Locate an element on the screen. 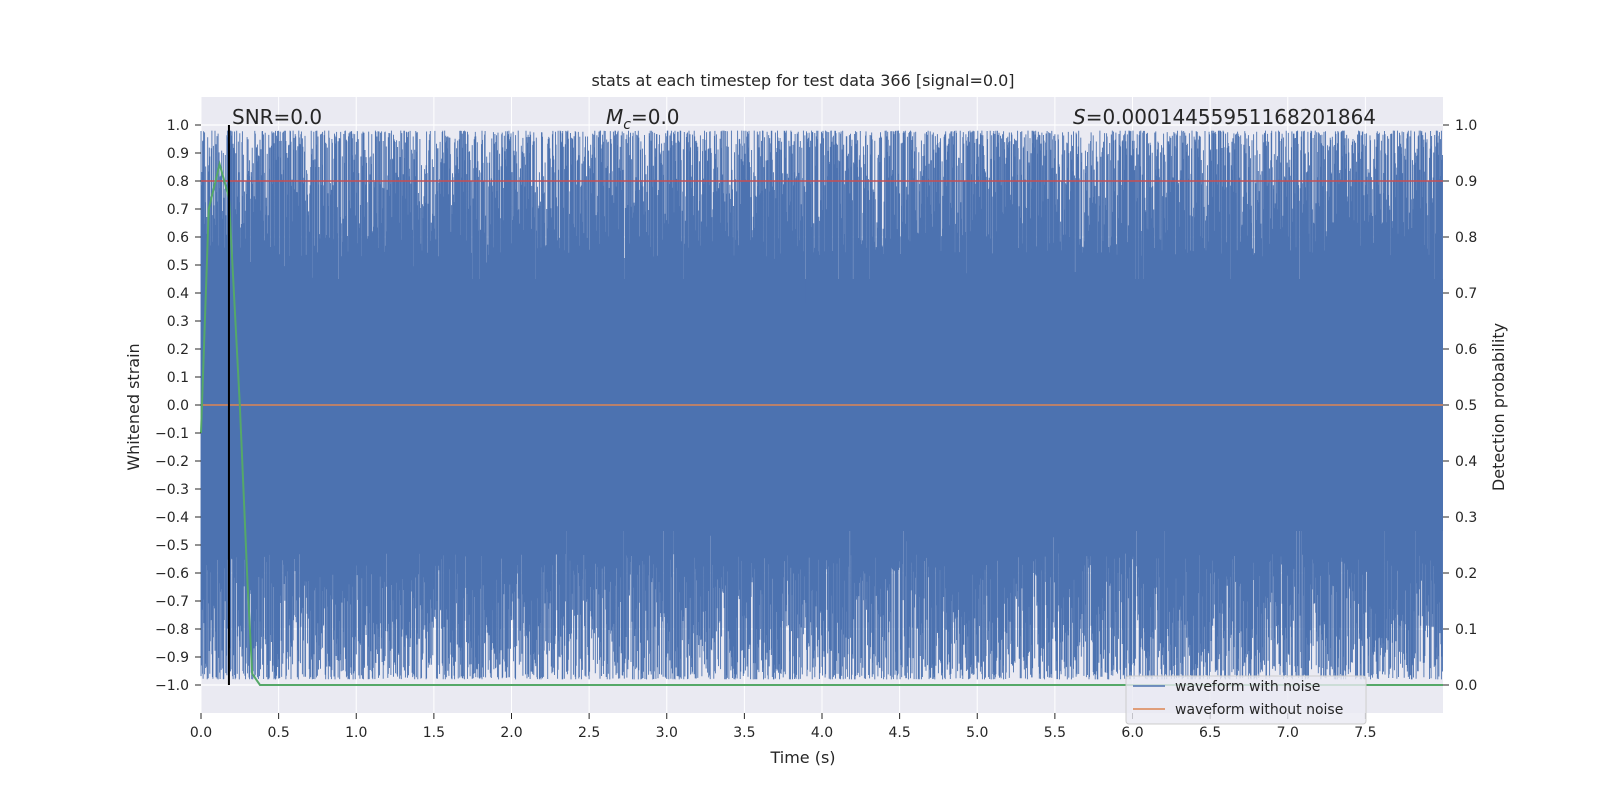  y-tick-label: −0.5 is located at coordinates (172, 546).